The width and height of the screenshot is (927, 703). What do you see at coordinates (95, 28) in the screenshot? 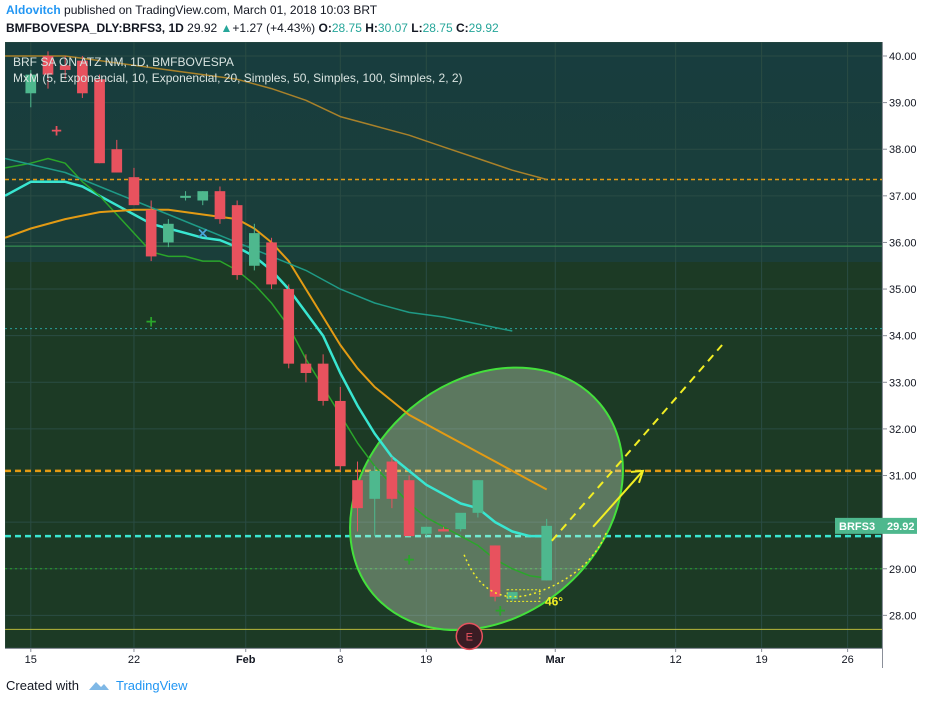
I see `symbol-label: BMFBOVESPA_DLY:BRFS3, 1D` at bounding box center [95, 28].